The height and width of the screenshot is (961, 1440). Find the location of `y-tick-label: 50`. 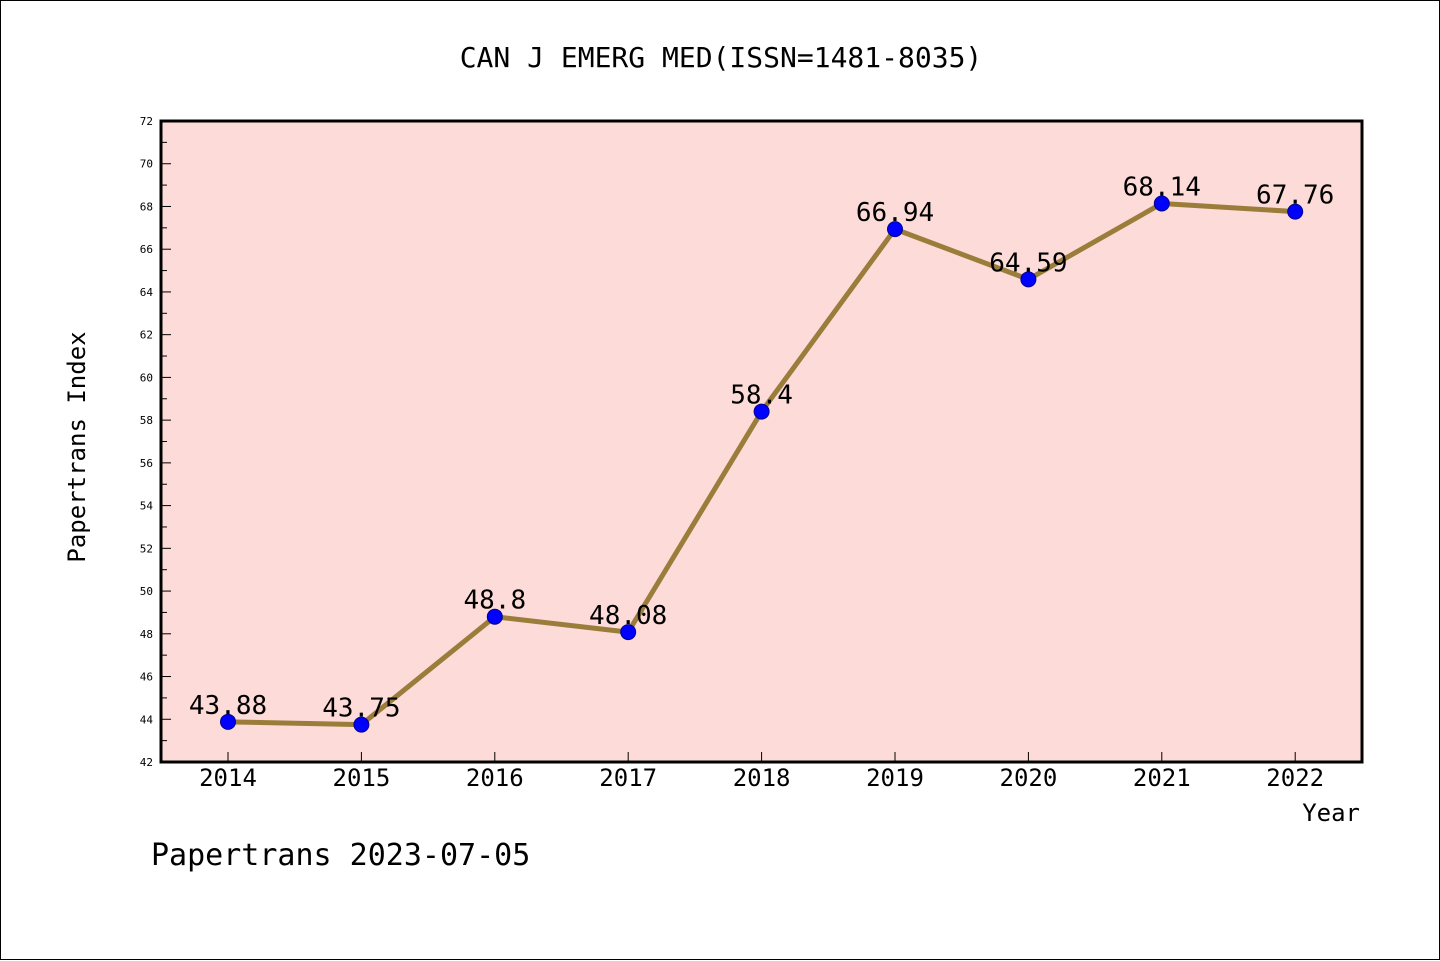

y-tick-label: 50 is located at coordinates (146, 591).